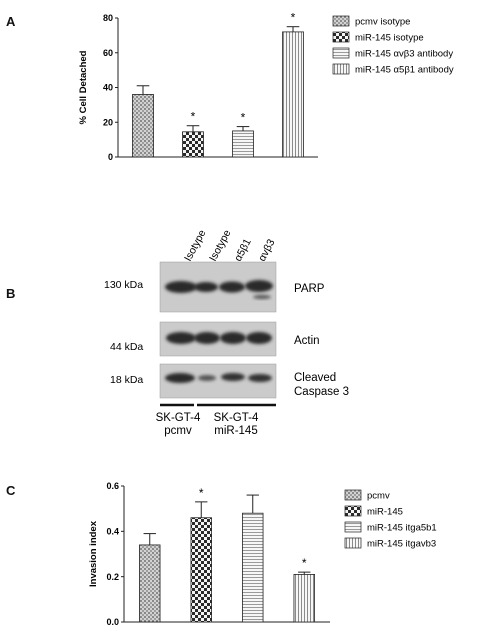 This screenshot has height=632, width=480. Describe the element at coordinates (385, 512) in the screenshot. I see `legend-entry: miR-145` at that location.